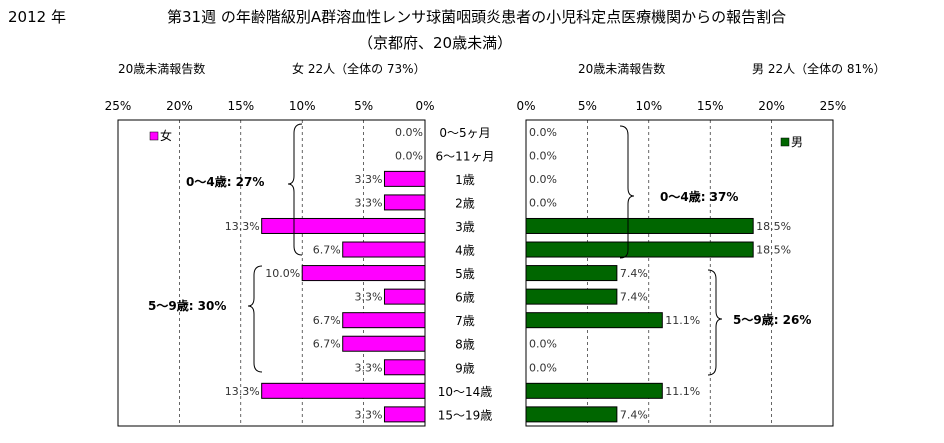  I want to click on male-group-5-9-label: 5～9歳: 26%, so click(772, 319).